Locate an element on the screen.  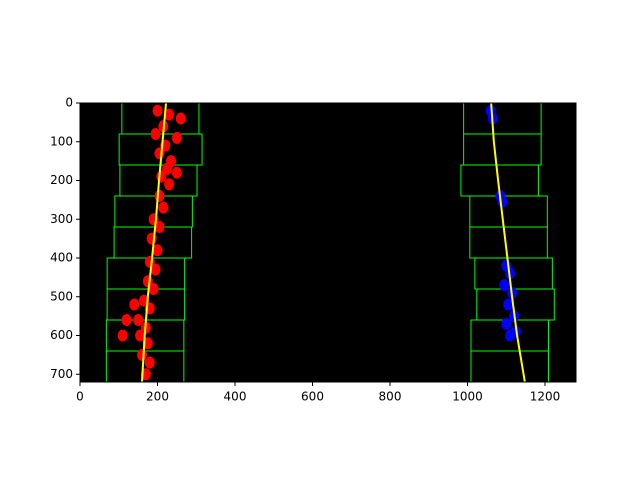
x-tick-label: 400 is located at coordinates (235, 397).